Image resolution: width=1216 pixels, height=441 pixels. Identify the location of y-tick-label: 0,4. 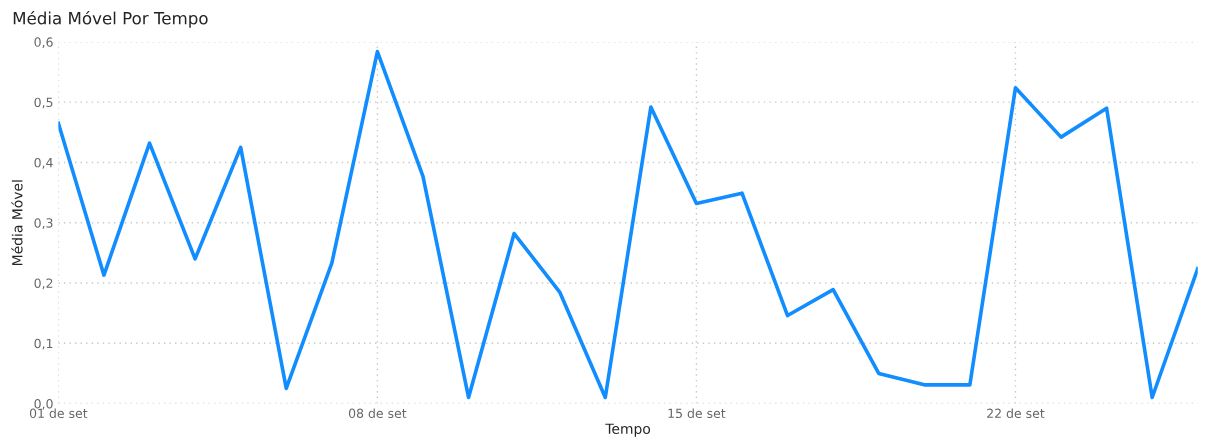
(43, 163).